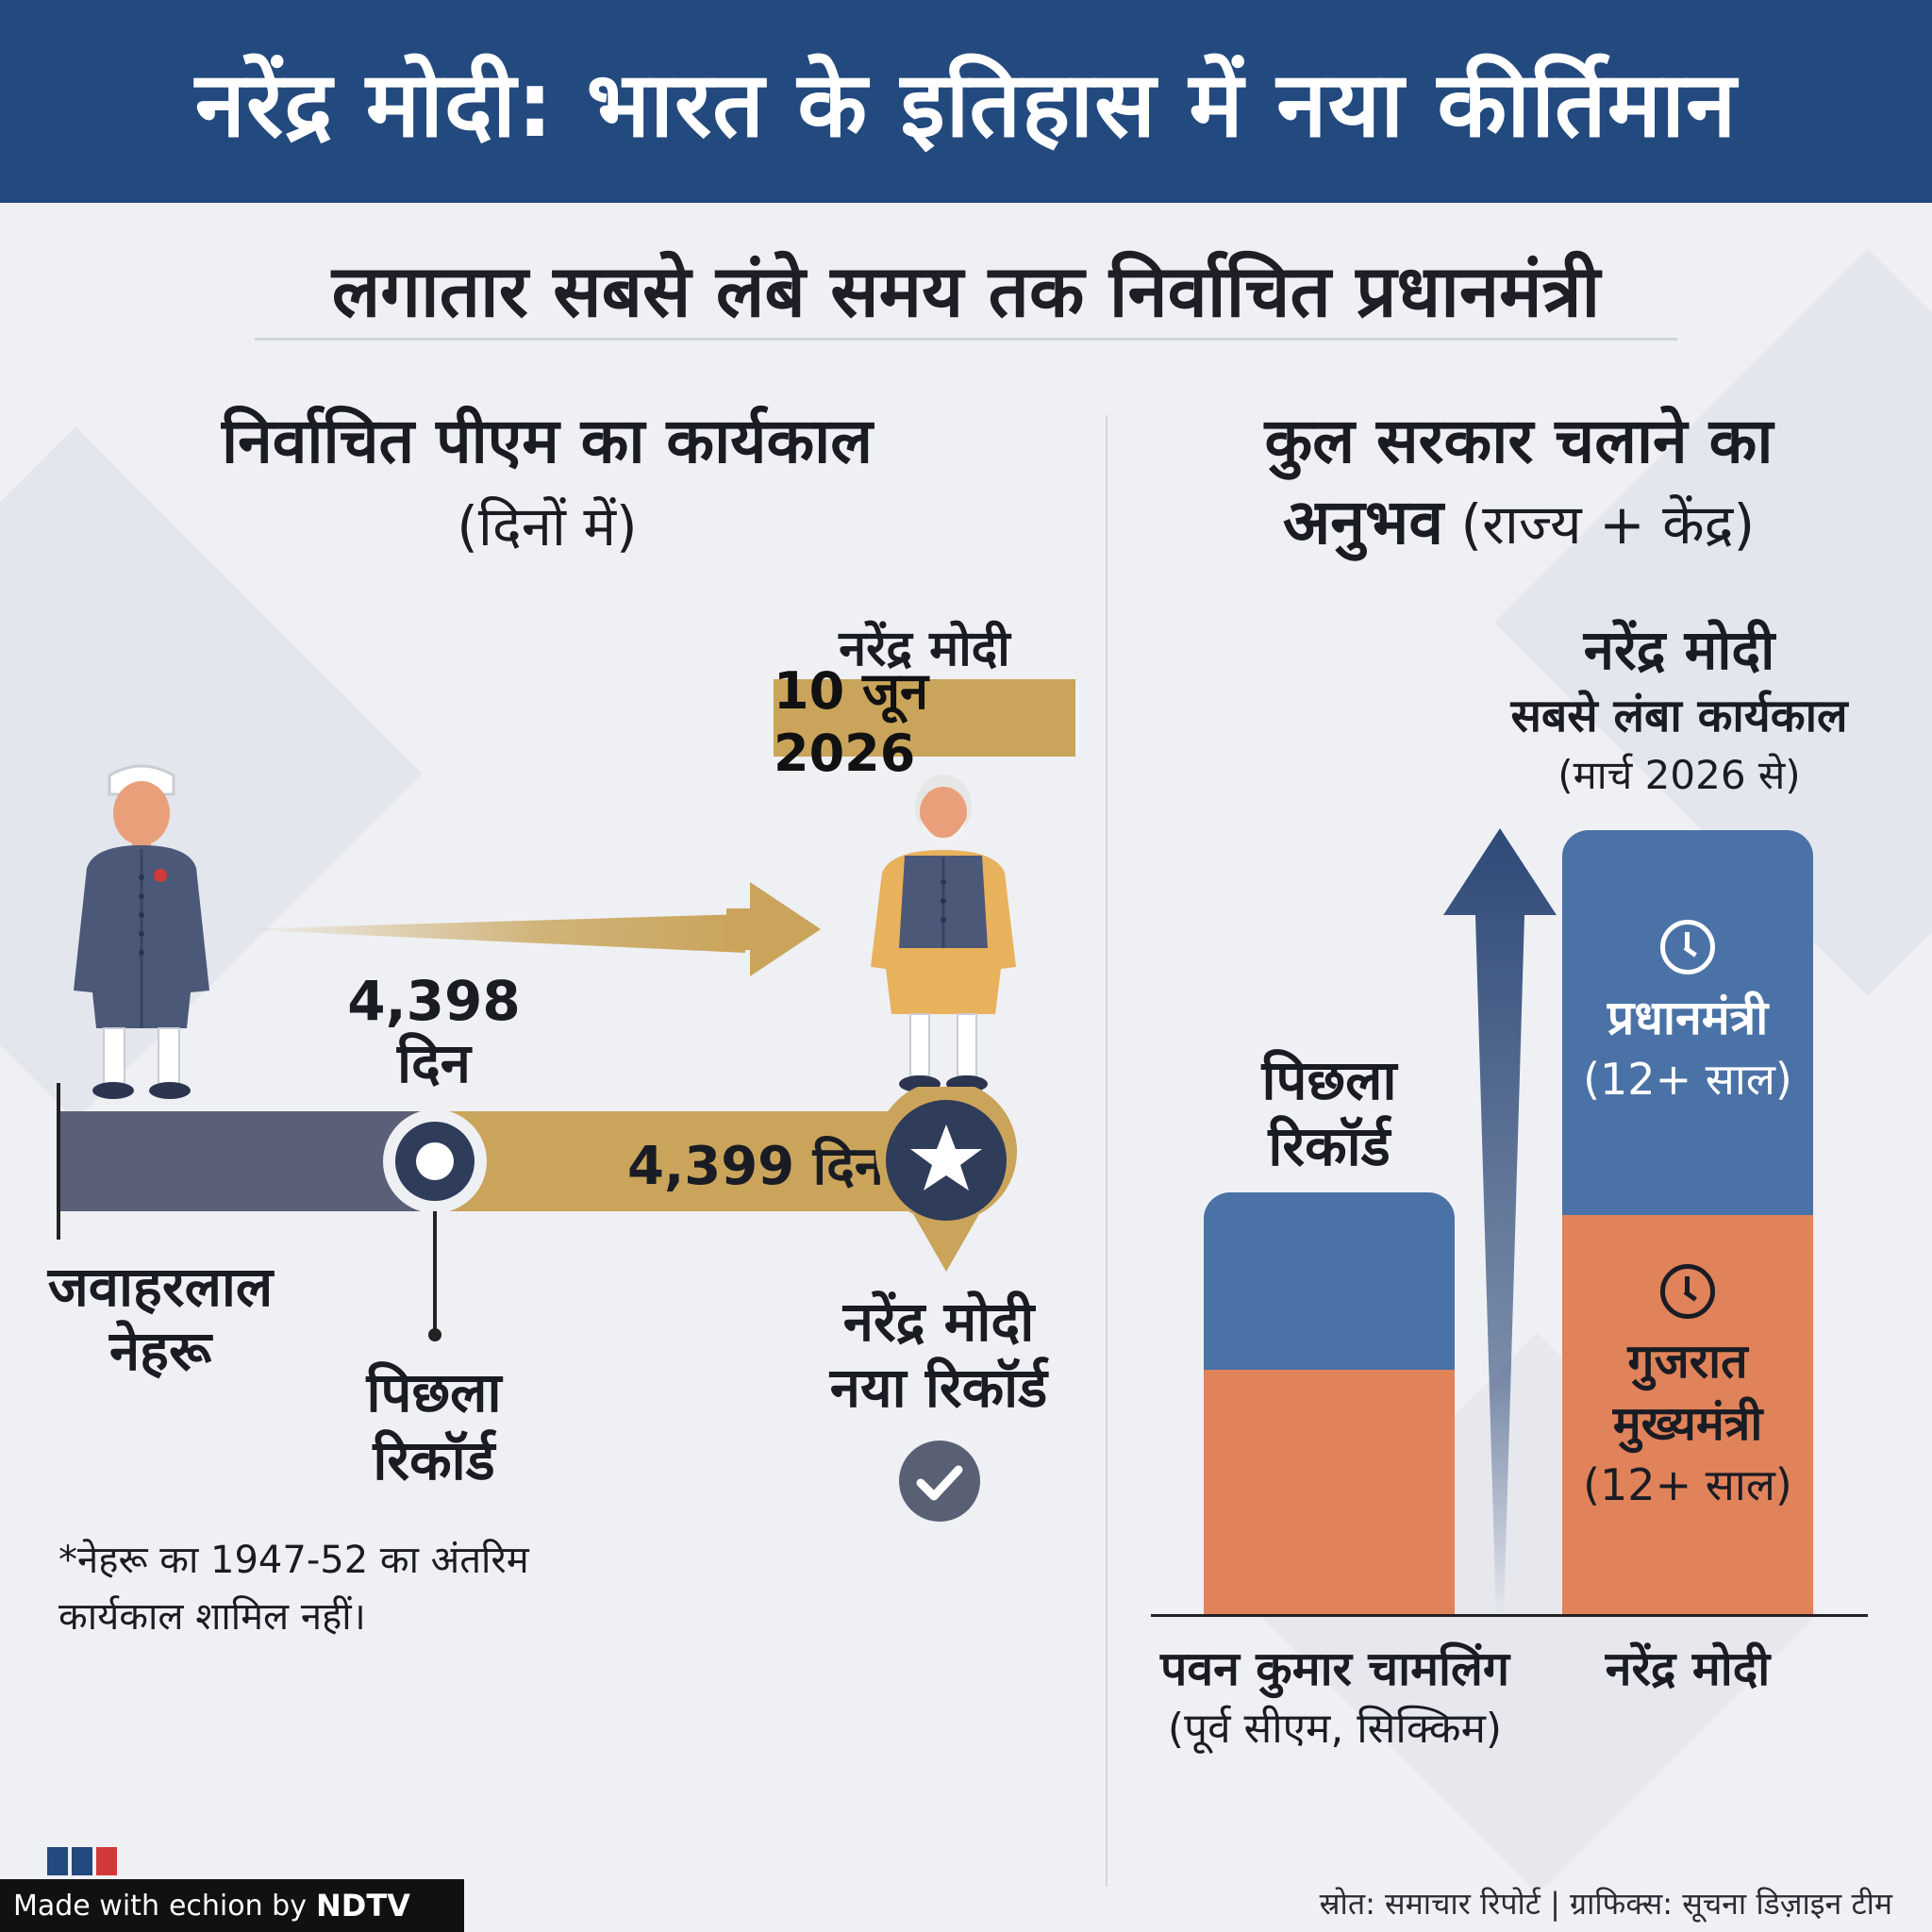  What do you see at coordinates (435, 1272) in the screenshot?
I see `previous-record-stem` at bounding box center [435, 1272].